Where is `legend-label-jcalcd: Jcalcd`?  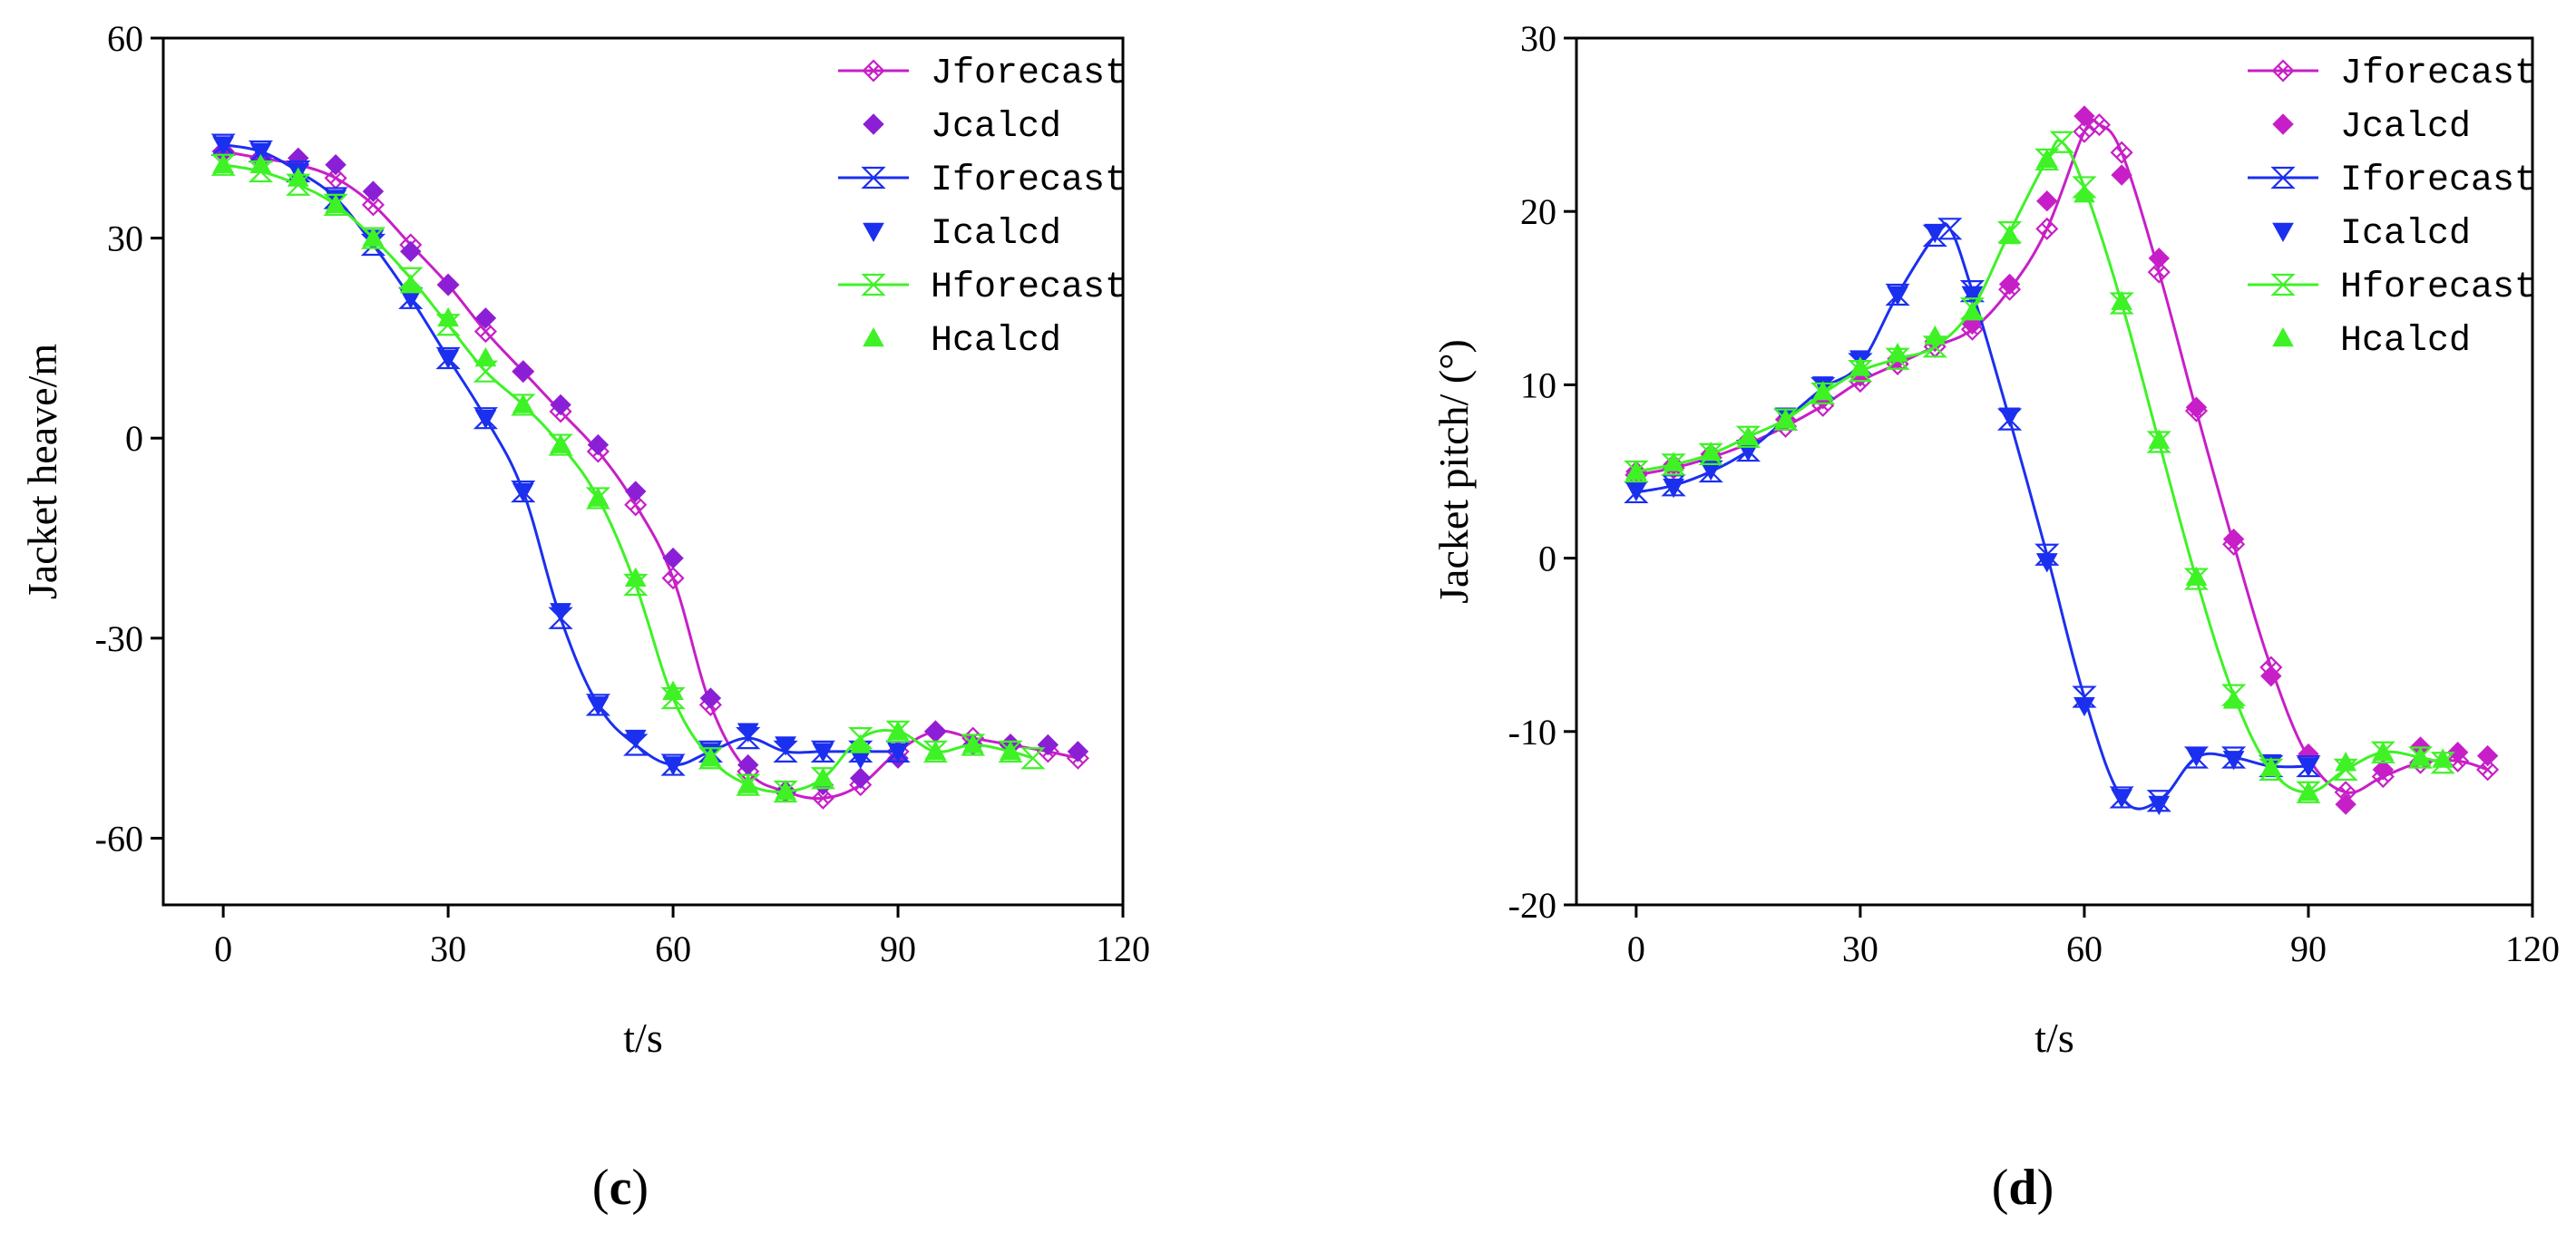 legend-label-jcalcd: Jcalcd is located at coordinates (996, 127).